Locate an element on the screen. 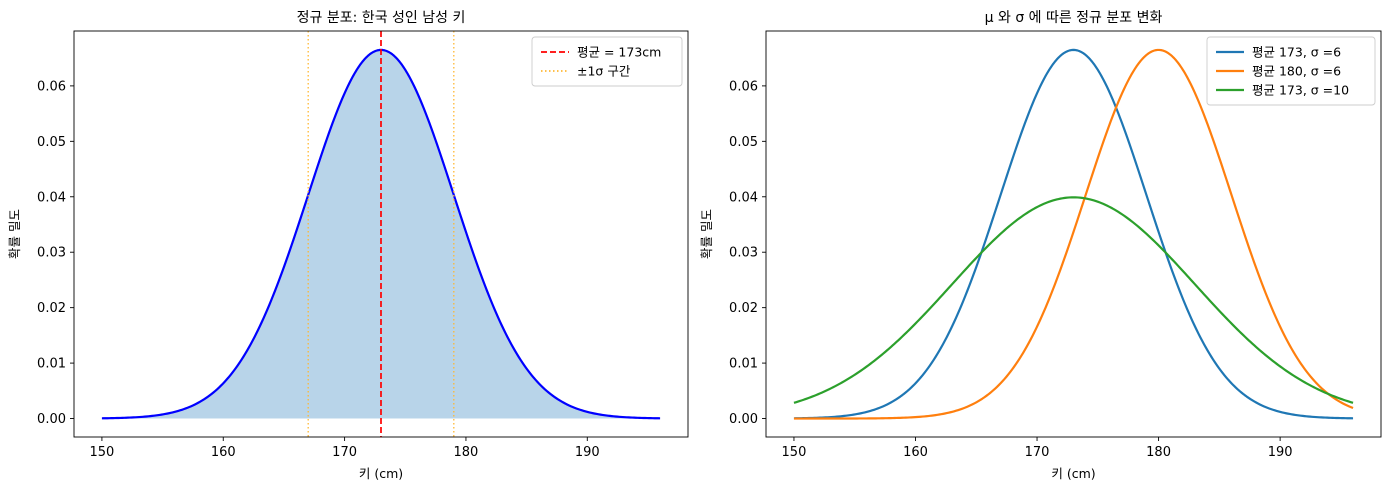 The width and height of the screenshot is (1389, 490). chart-title: 정규 분포: 한국 성인 남성 키 is located at coordinates (381, 18).